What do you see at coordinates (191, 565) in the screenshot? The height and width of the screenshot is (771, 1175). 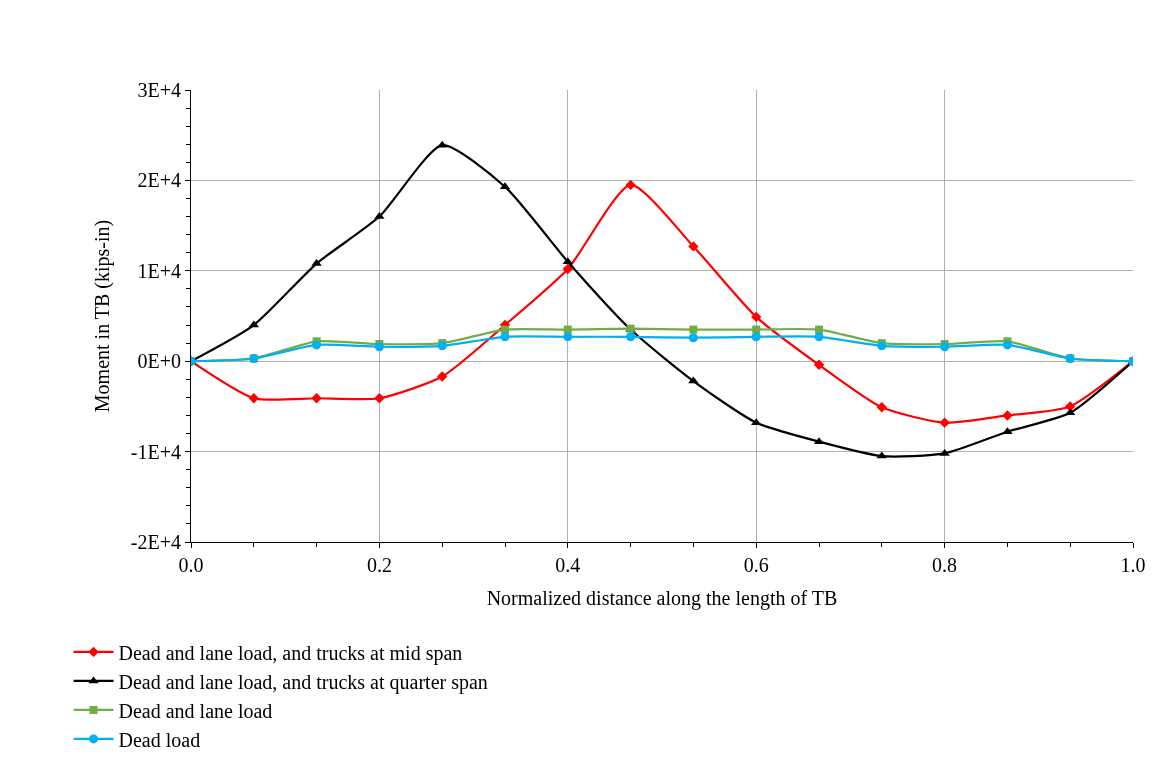 I see `x-tick-label: 0.0` at bounding box center [191, 565].